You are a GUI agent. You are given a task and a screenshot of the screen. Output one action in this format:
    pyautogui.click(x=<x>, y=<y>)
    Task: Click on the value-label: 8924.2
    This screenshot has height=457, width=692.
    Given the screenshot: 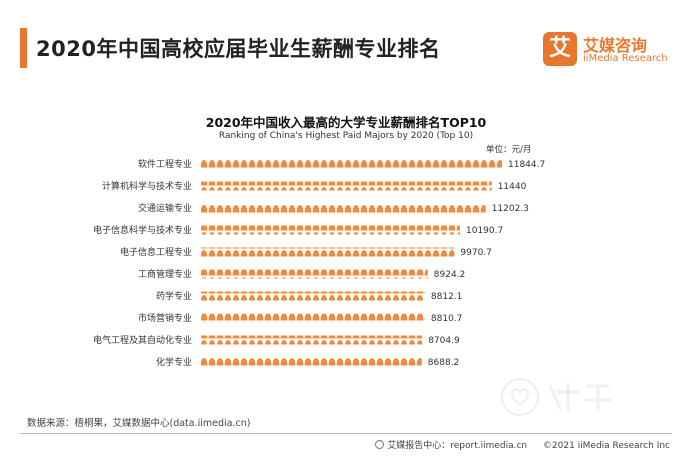 What is the action you would take?
    pyautogui.click(x=450, y=275)
    